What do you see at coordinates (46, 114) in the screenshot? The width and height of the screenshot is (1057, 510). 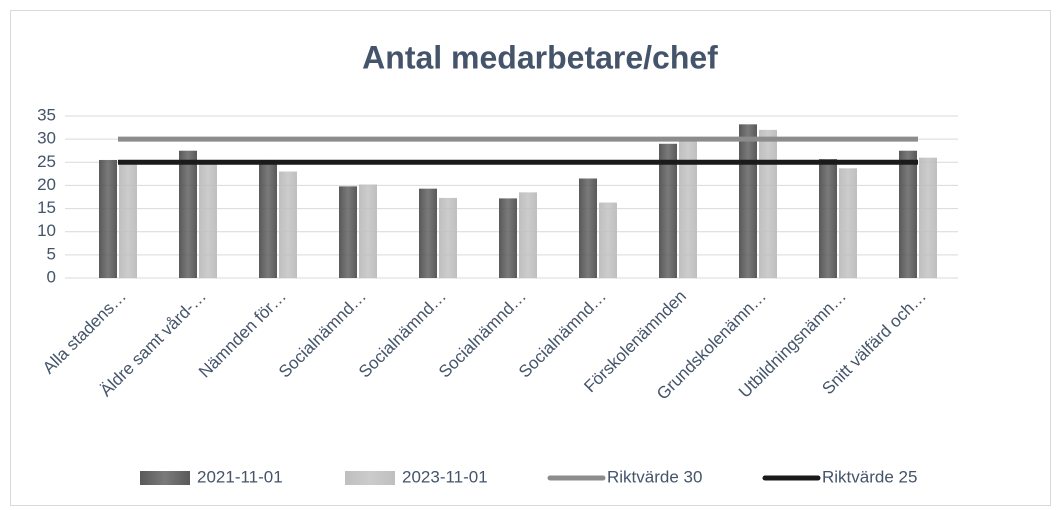 I see `y-tick-label: 35` at bounding box center [46, 114].